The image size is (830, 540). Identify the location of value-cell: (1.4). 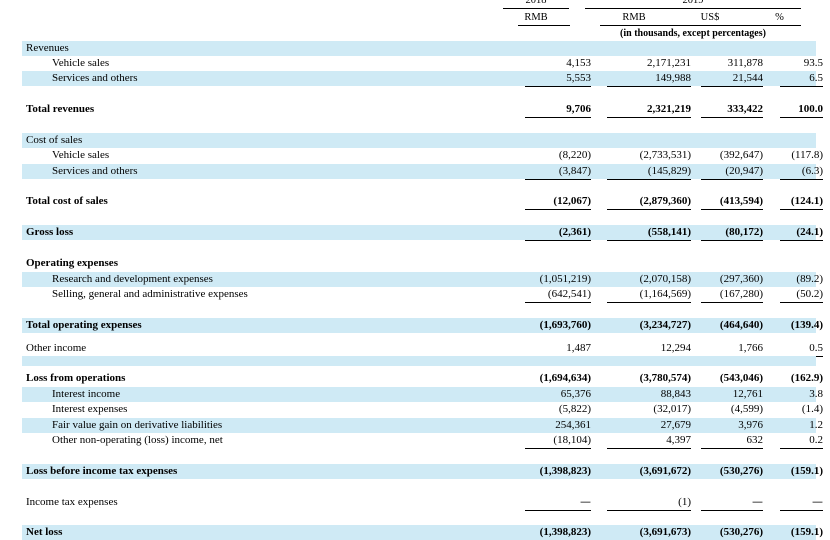
(812, 409).